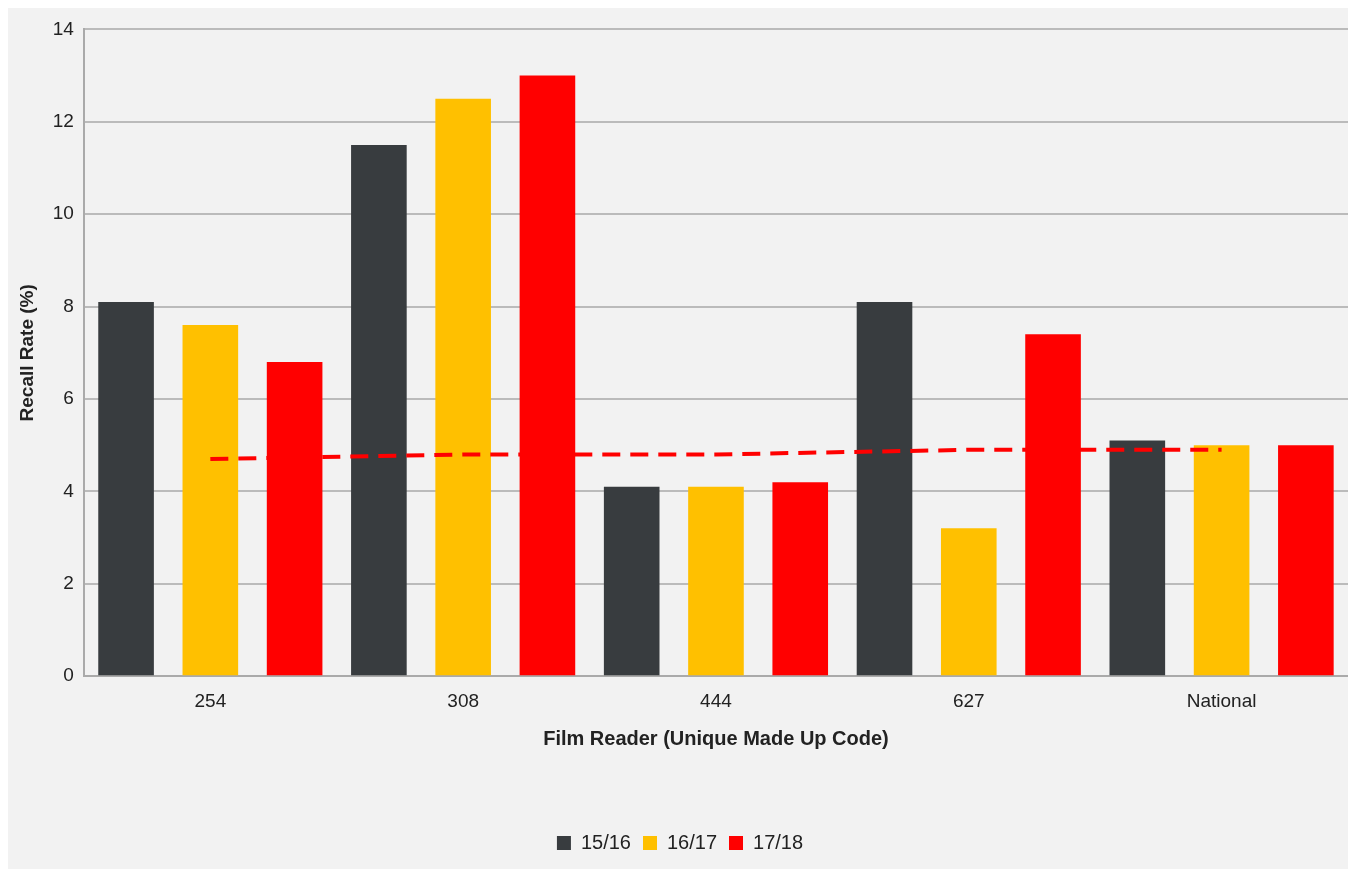 The height and width of the screenshot is (877, 1356). I want to click on x-tick-label: National, so click(1221, 700).